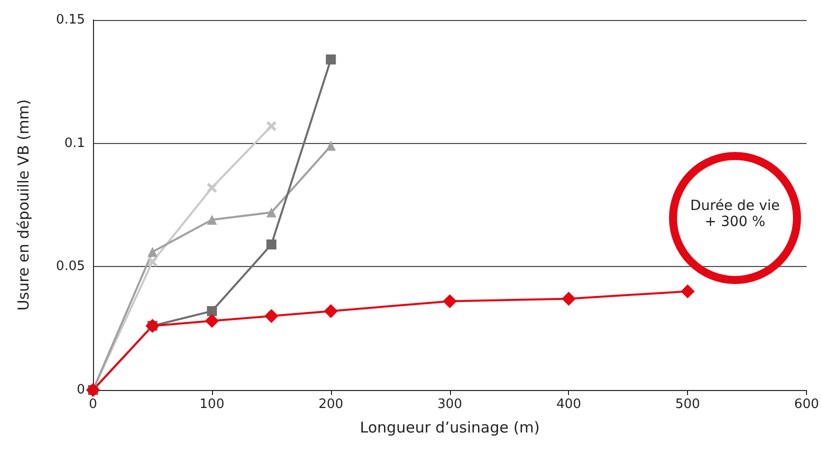 The height and width of the screenshot is (450, 822). What do you see at coordinates (93, 404) in the screenshot?
I see `x-tick-label: 0` at bounding box center [93, 404].